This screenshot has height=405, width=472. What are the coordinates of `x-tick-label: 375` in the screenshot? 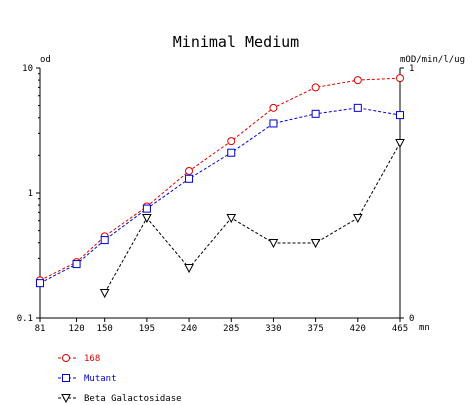 It's located at (315, 329).